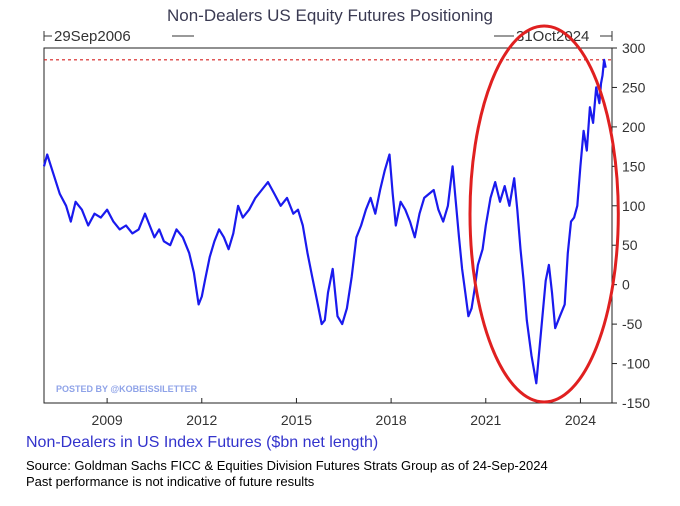 This screenshot has width=680, height=506. I want to click on x-tick-label: 2018, so click(391, 420).